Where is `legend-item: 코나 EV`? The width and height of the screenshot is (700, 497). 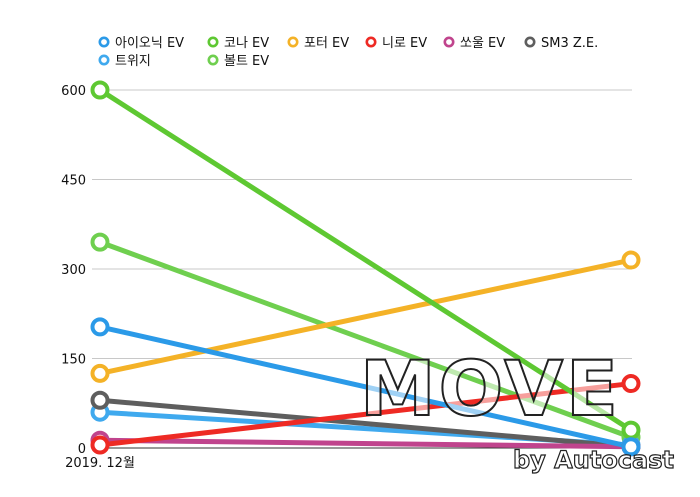 legend-item: 코나 EV is located at coordinates (238, 43).